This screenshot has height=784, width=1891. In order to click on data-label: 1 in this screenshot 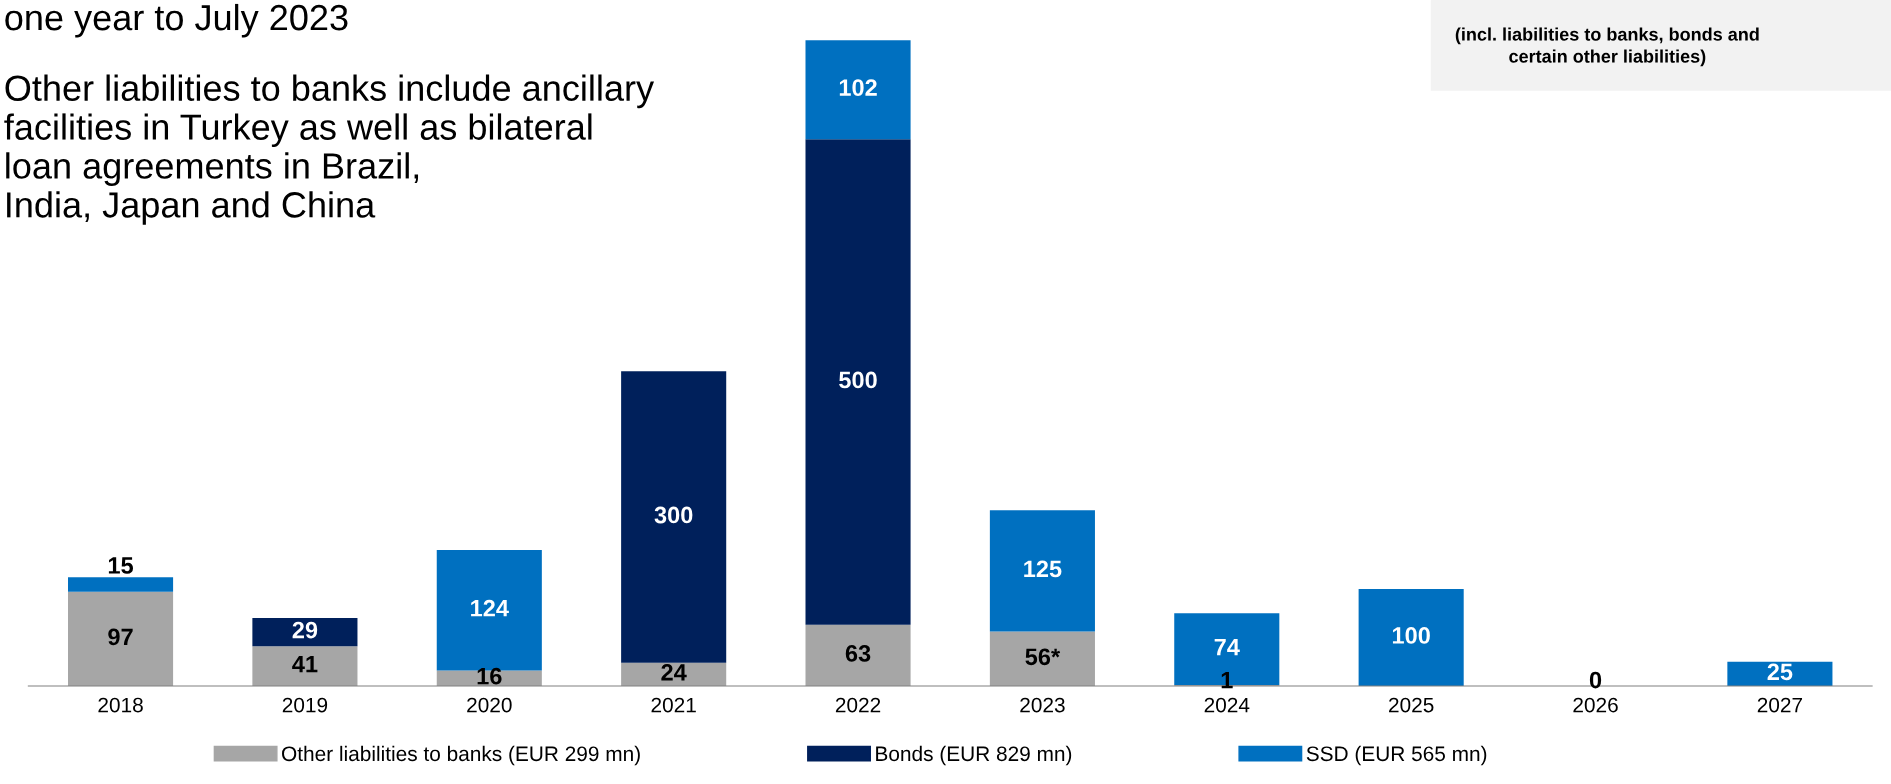, I will do `click(1227, 680)`.